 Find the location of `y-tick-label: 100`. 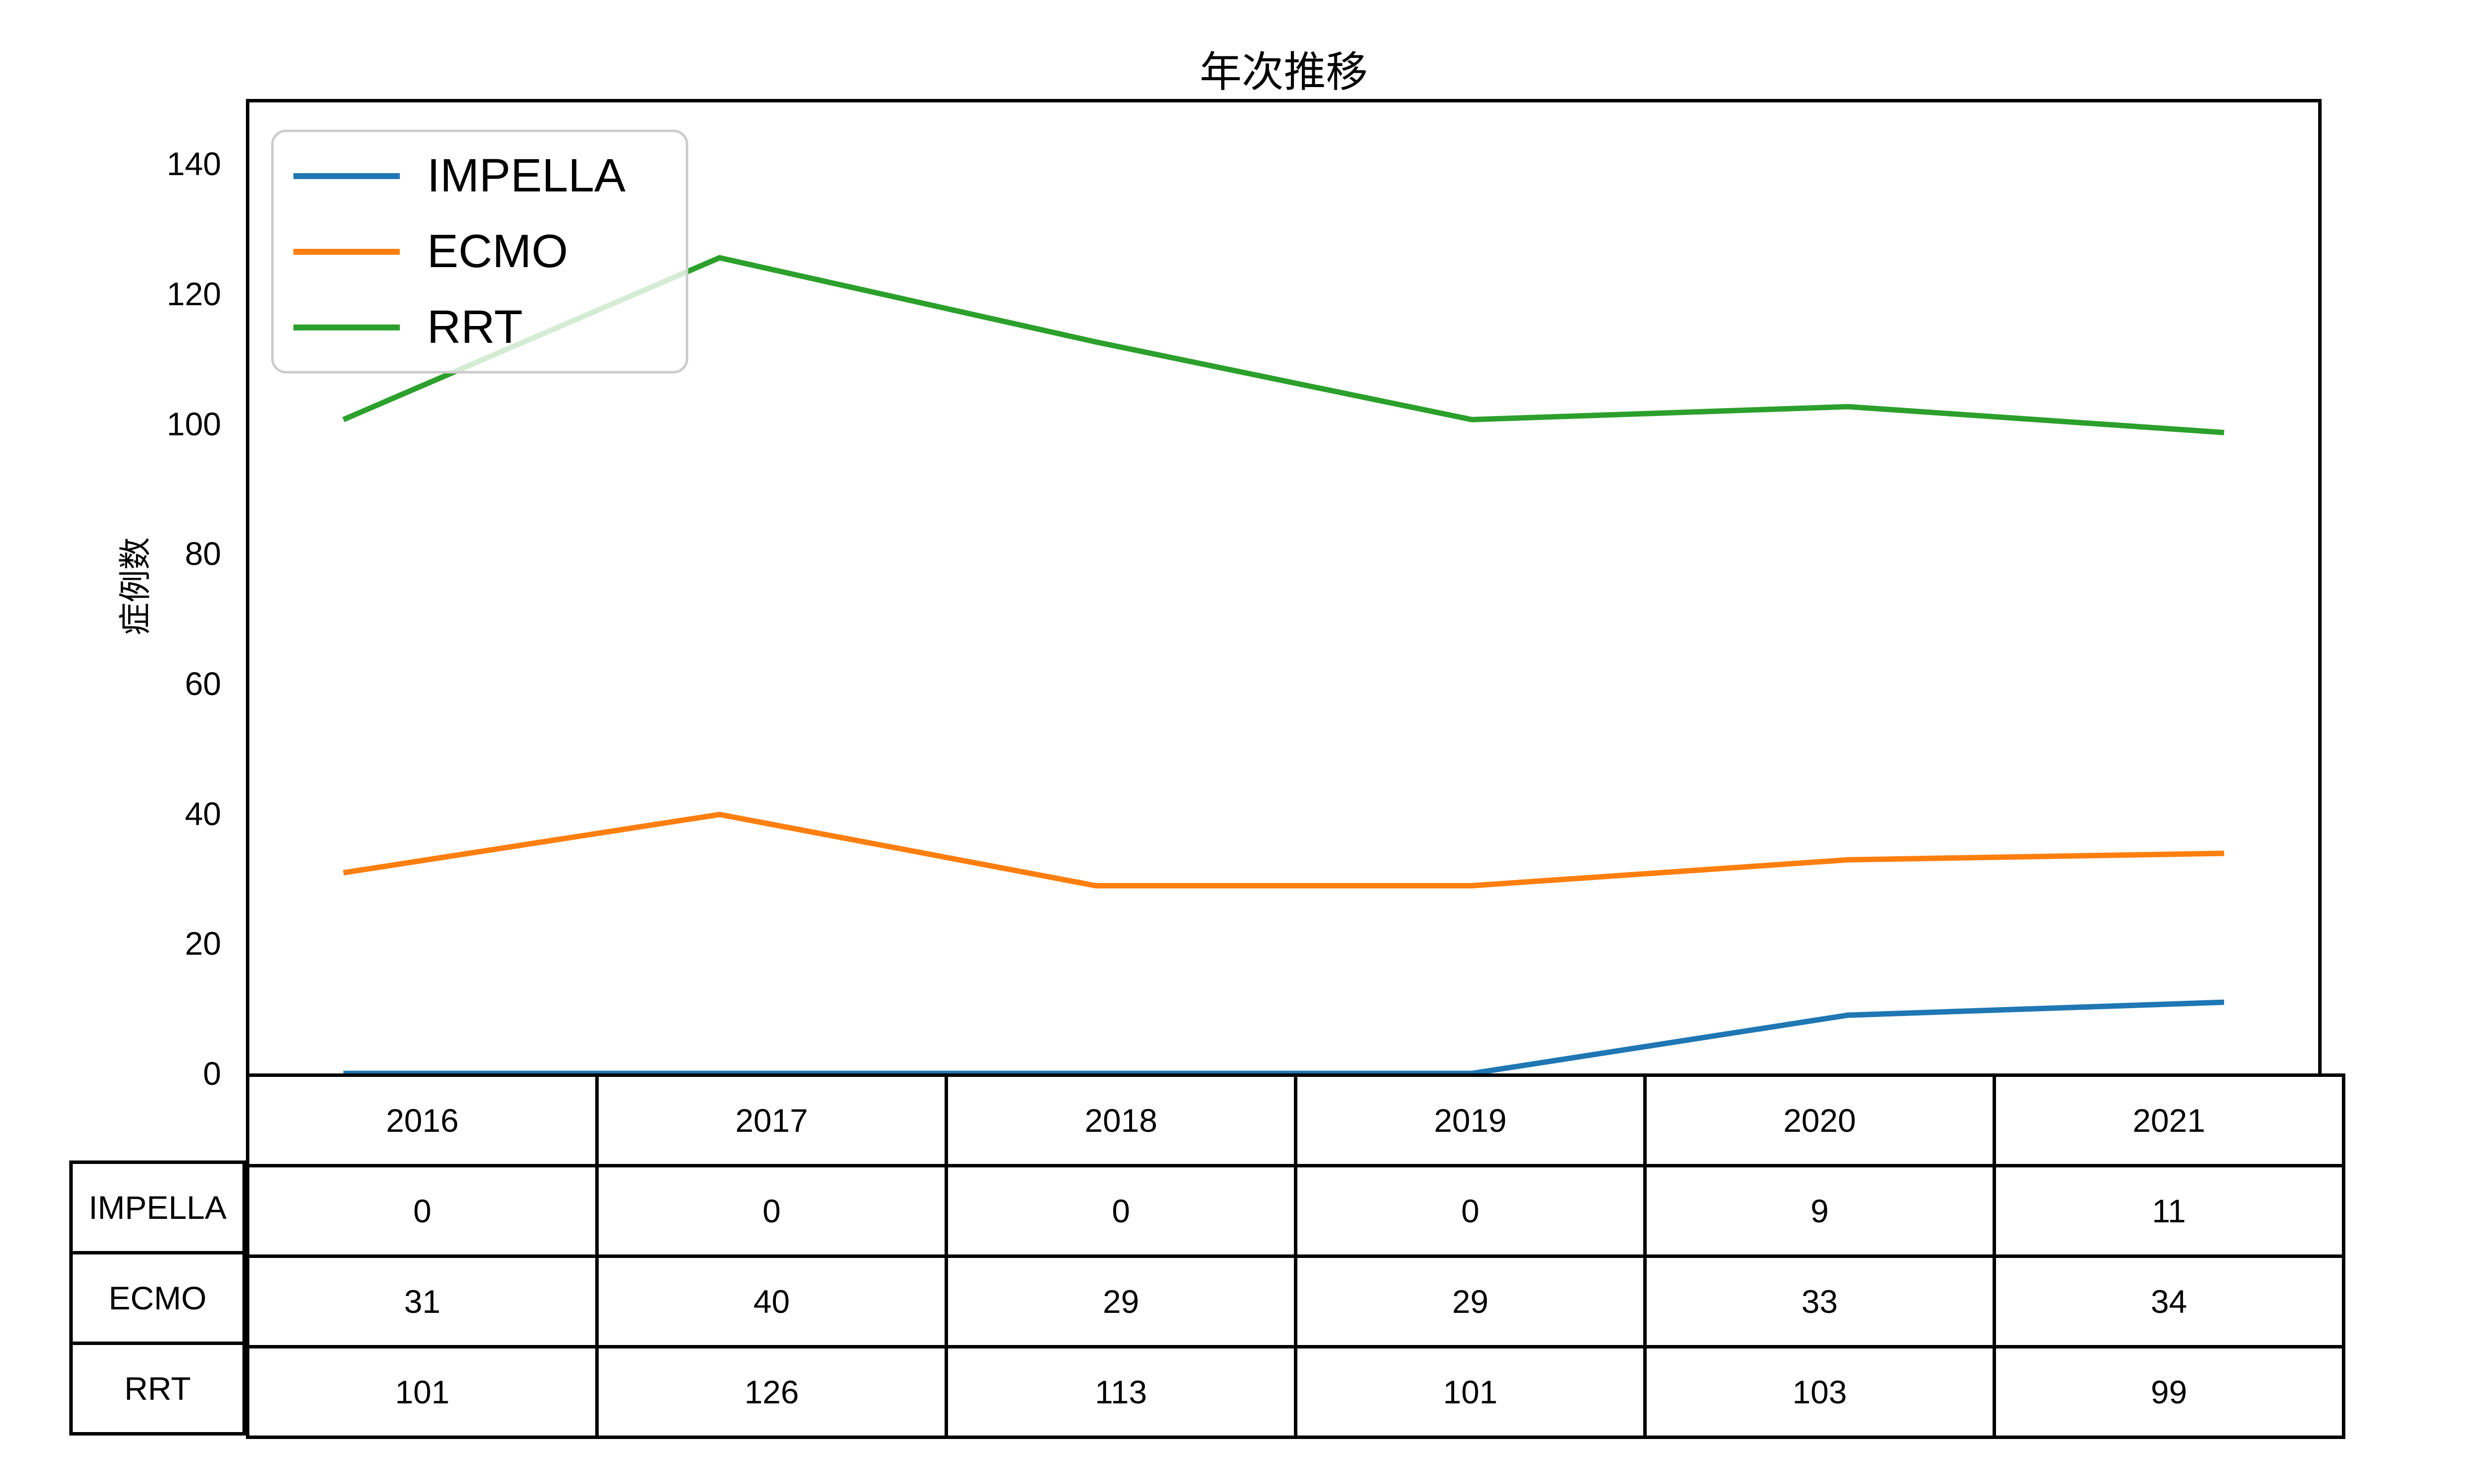

y-tick-label: 100 is located at coordinates (194, 423).